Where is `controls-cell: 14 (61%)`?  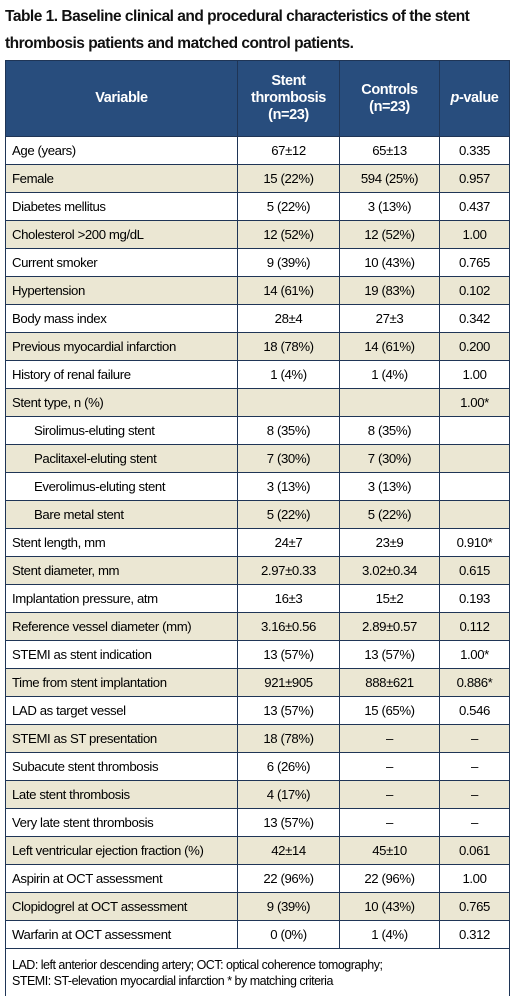 controls-cell: 14 (61%) is located at coordinates (389, 346).